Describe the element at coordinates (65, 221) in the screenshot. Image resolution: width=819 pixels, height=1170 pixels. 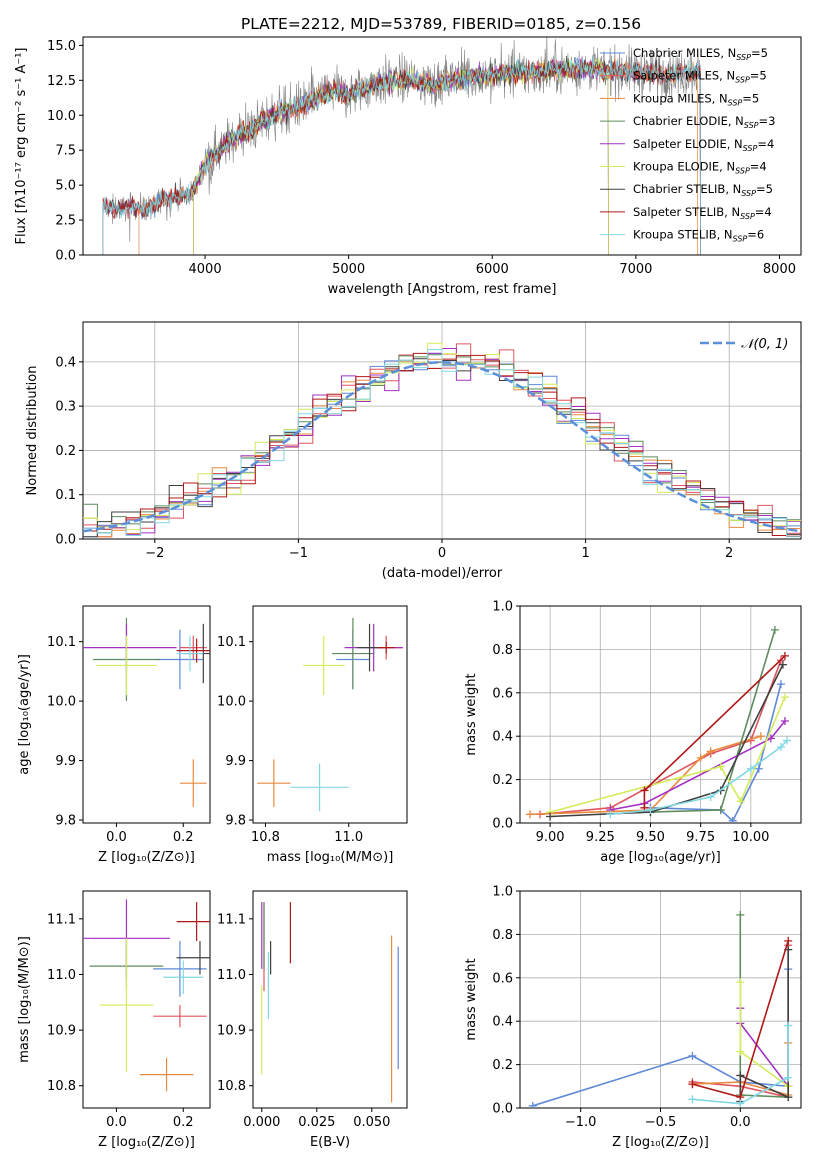
I see `y-tick-label: 2.5` at that location.